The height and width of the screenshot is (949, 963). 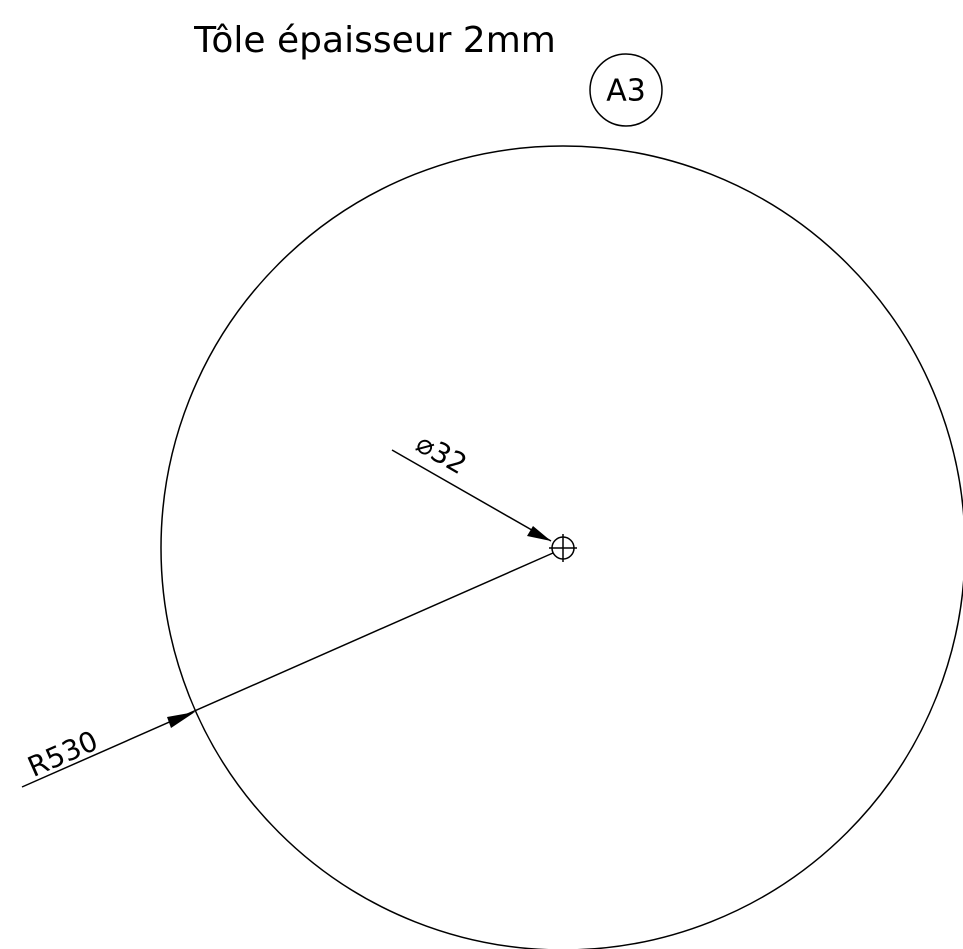 I want to click on balloon-circle, so click(x=626, y=90).